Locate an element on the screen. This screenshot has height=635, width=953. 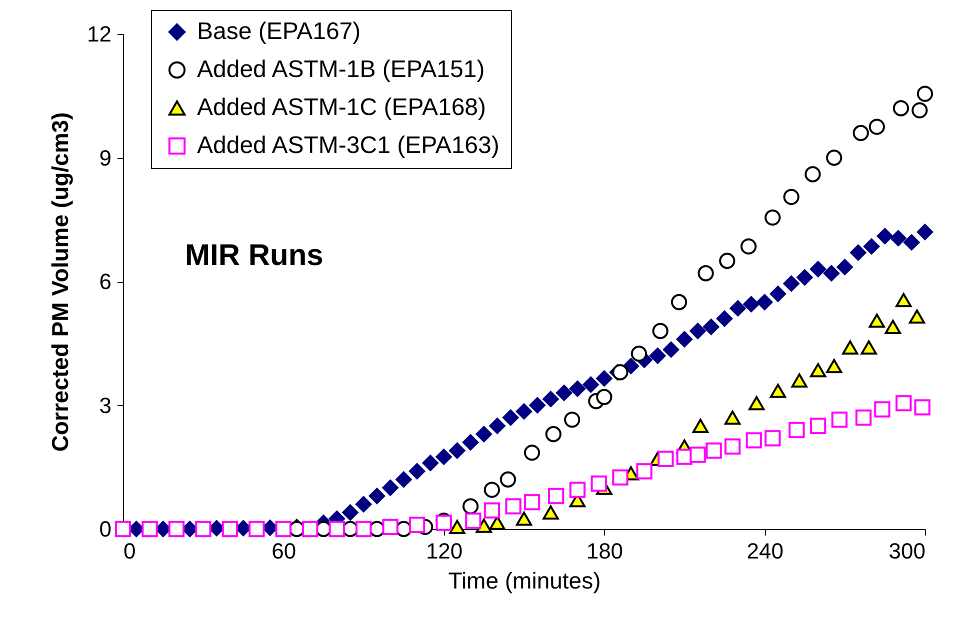
y-axis-title: Corrected PM Volume (ug/cm3) is located at coordinates (60, 282).